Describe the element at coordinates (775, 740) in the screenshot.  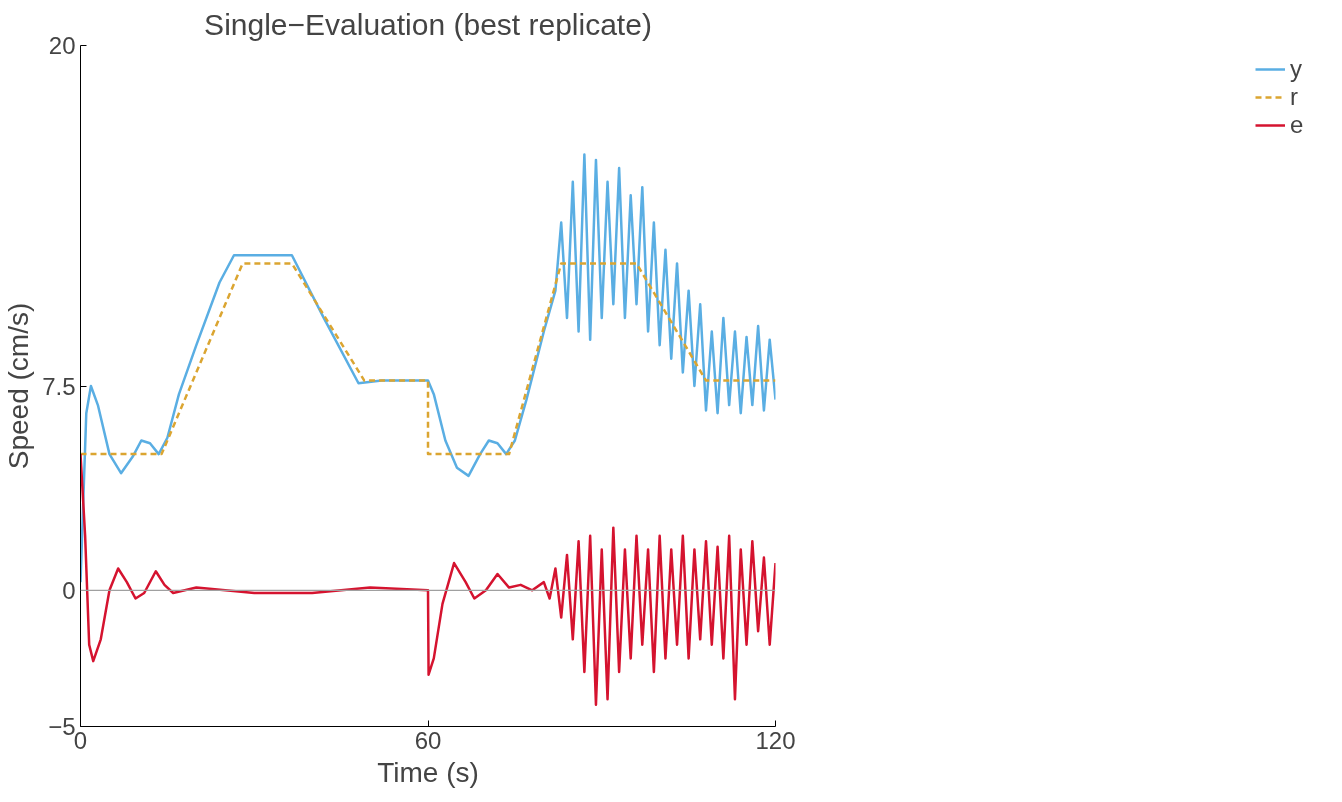
I see `x-tick-label: 120` at that location.